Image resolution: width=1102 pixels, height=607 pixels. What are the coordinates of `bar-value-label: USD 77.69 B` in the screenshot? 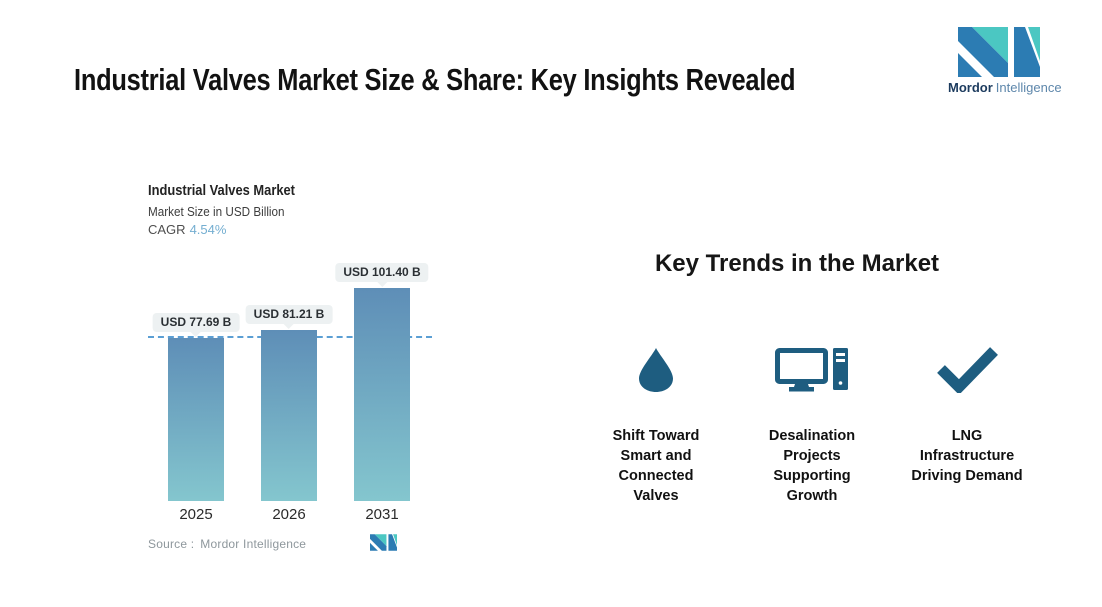 It's located at (196, 325).